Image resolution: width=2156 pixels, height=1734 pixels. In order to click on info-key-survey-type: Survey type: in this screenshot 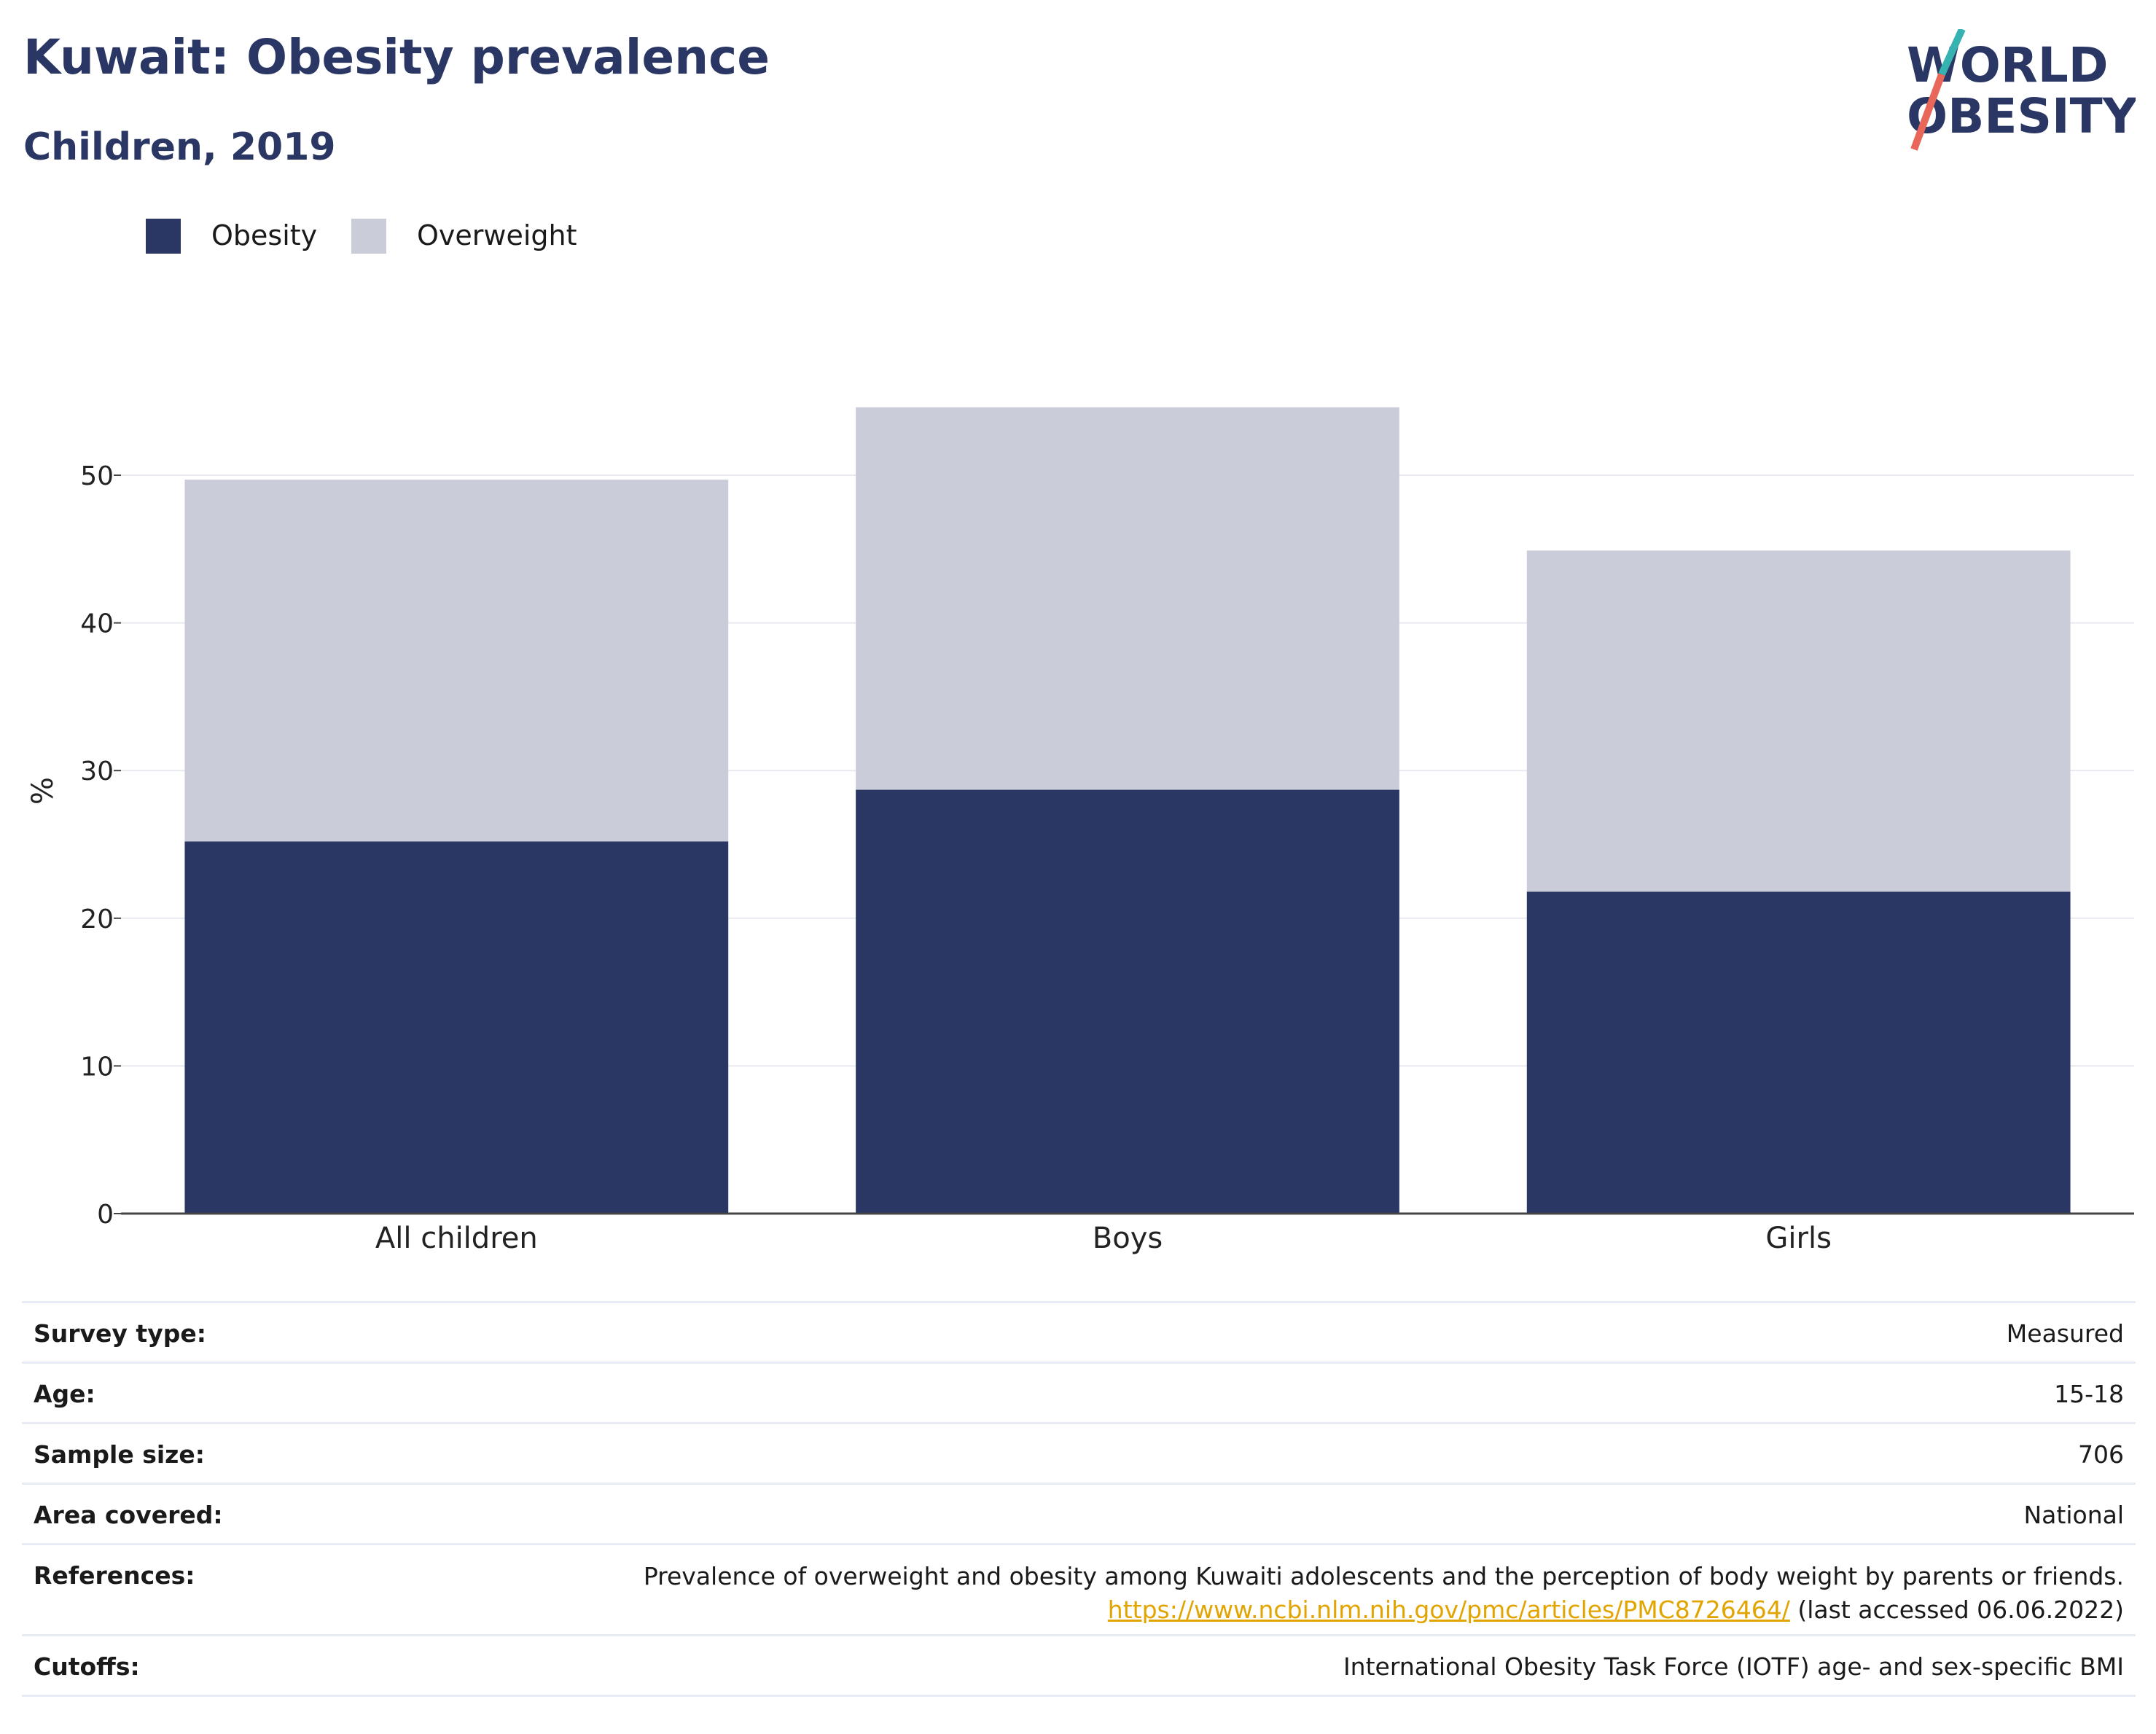, I will do `click(120, 1333)`.